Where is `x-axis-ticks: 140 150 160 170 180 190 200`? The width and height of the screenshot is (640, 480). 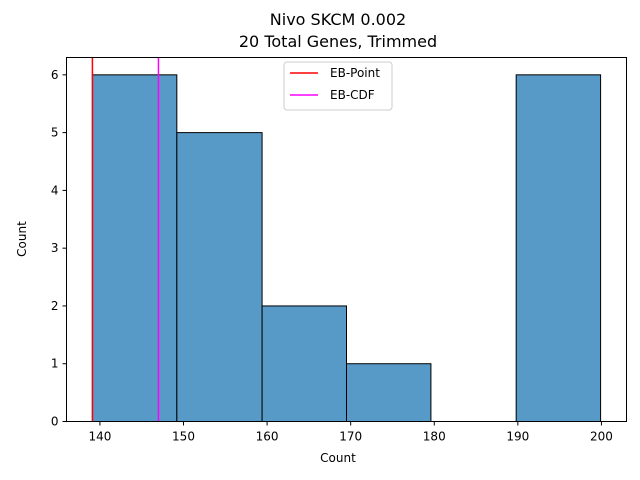
x-axis-ticks: 140 150 160 170 180 190 200 is located at coordinates (350, 432).